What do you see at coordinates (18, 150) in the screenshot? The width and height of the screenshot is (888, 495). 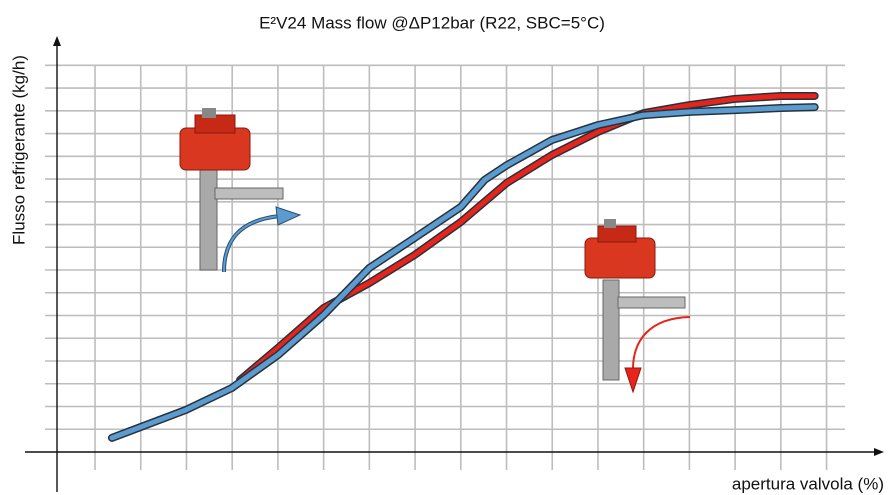 I see `y-axis-label: Flusso refrigerante (kg/h)` at bounding box center [18, 150].